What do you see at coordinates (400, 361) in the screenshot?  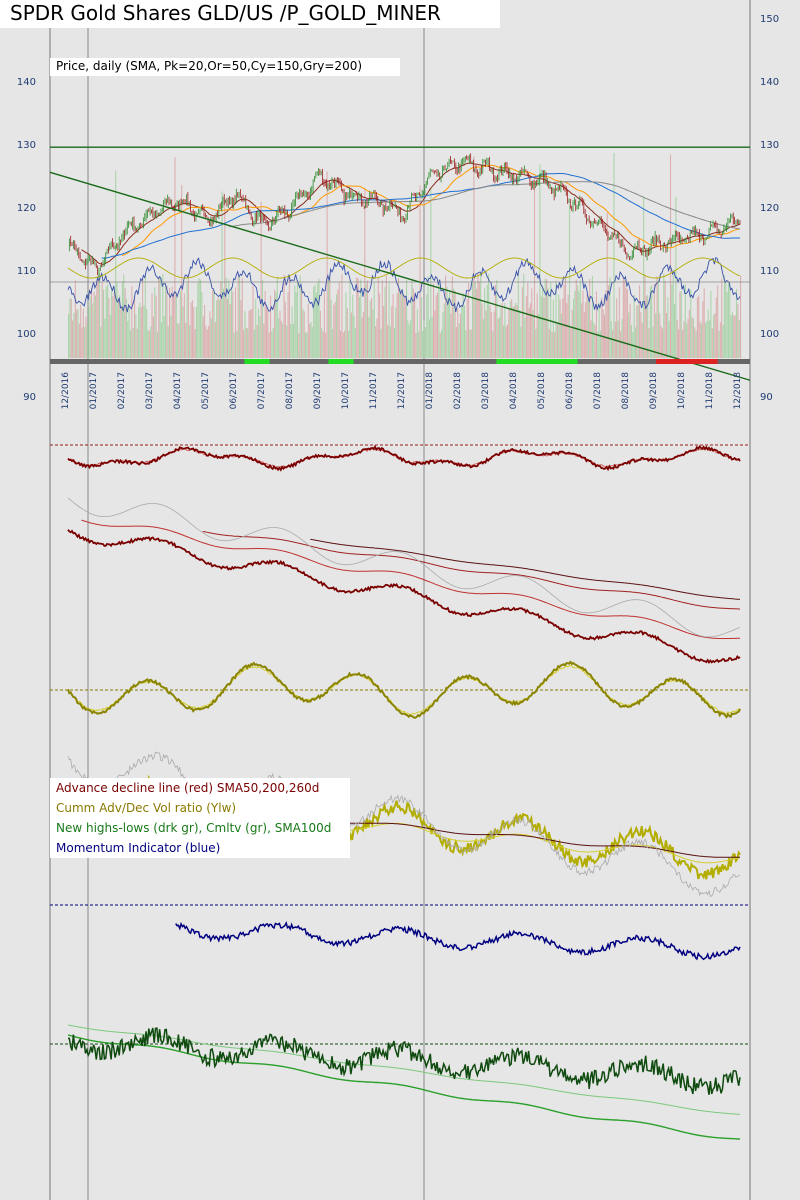 I see `signal-bar-base` at bounding box center [400, 361].